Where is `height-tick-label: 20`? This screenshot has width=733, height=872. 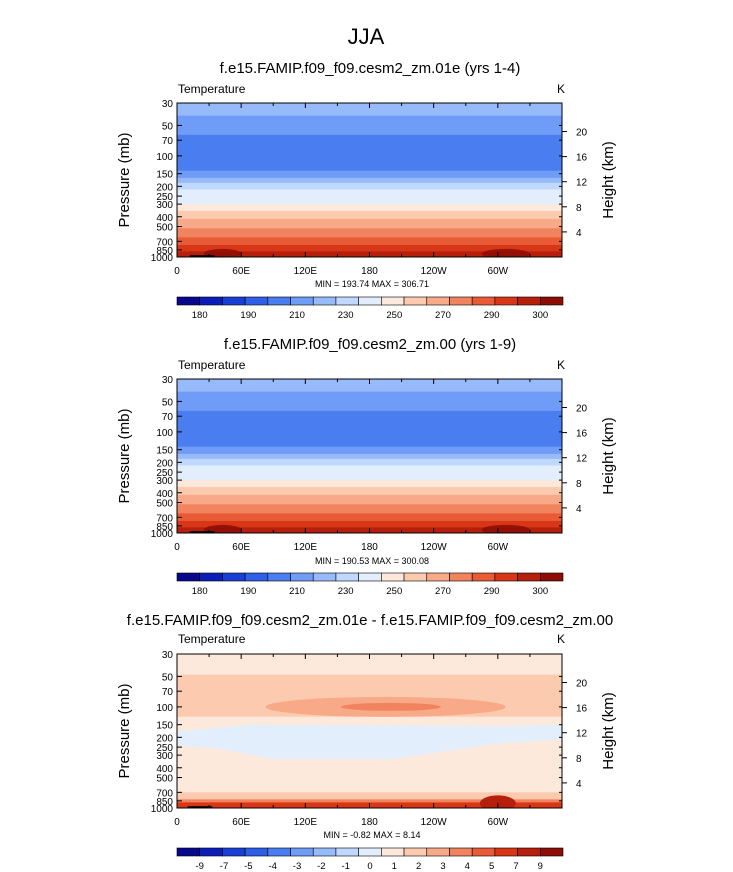
height-tick-label: 20 is located at coordinates (582, 133).